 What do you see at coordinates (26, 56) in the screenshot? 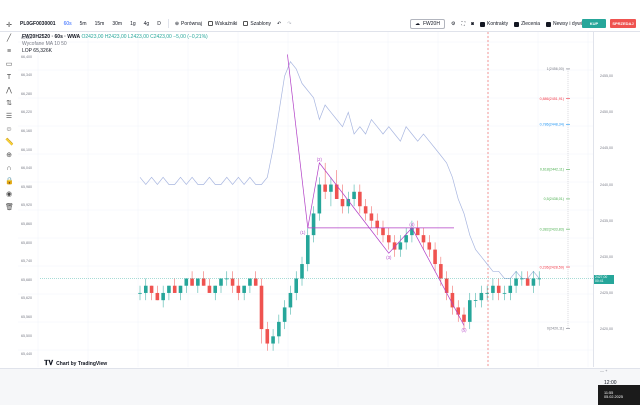
I see `left-axis-tick: 66,400` at bounding box center [26, 56].